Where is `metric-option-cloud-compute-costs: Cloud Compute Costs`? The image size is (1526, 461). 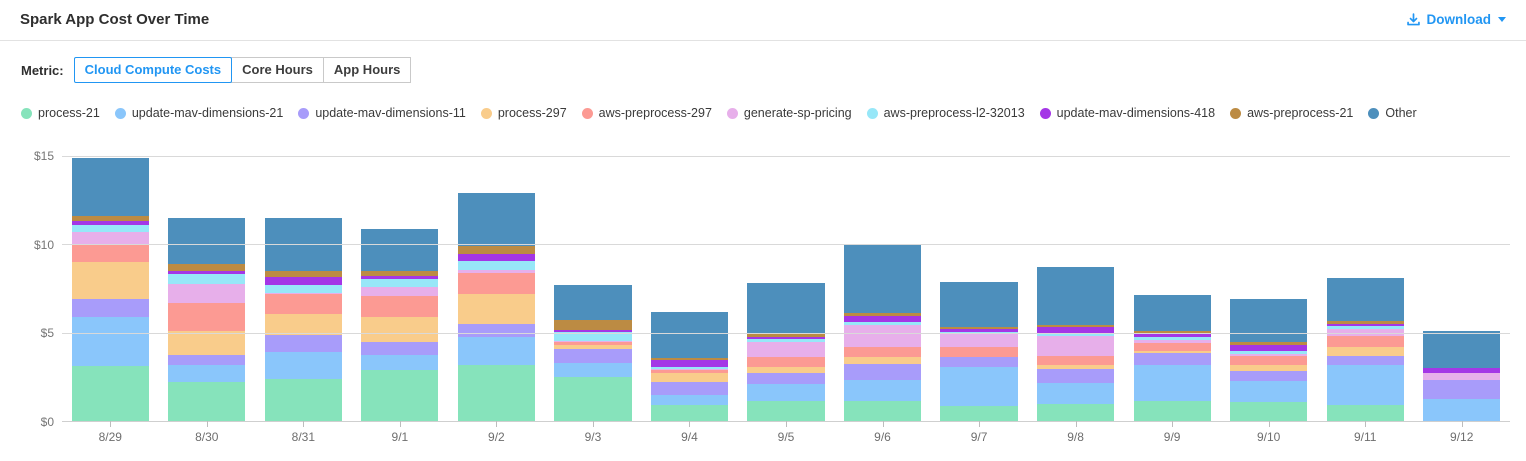
metric-option-cloud-compute-costs: Cloud Compute Costs is located at coordinates (153, 70).